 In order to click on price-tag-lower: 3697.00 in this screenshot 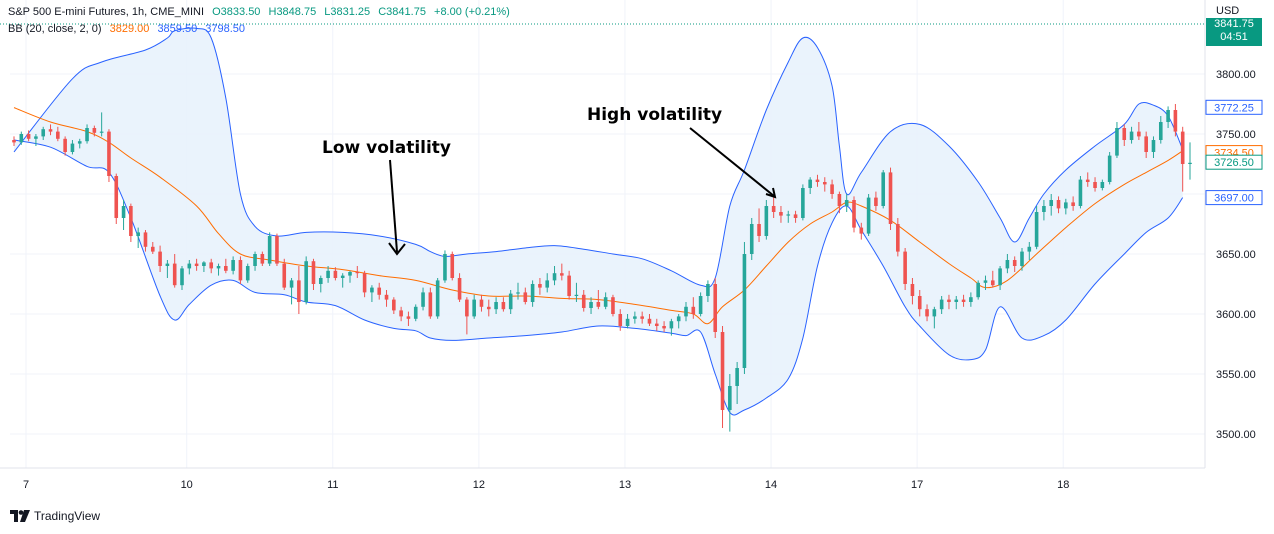, I will do `click(1234, 198)`.